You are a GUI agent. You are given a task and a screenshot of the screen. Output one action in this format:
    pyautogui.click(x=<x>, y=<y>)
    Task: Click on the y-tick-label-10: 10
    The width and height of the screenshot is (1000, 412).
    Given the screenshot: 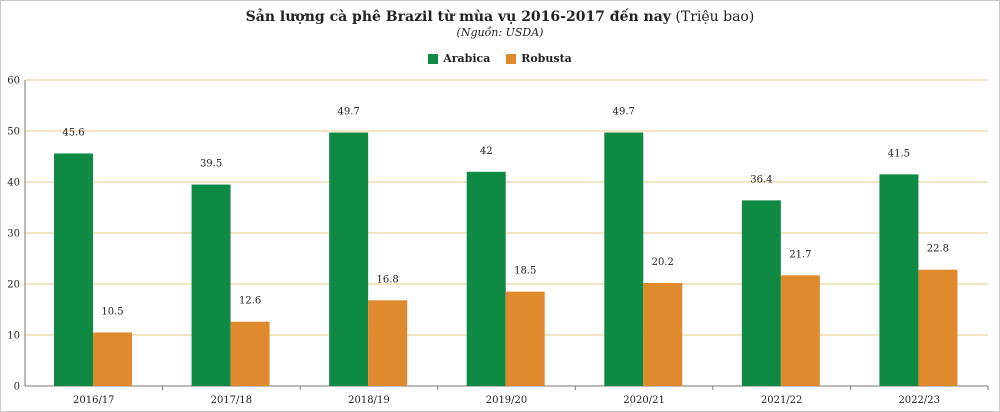 What is the action you would take?
    pyautogui.click(x=13, y=336)
    